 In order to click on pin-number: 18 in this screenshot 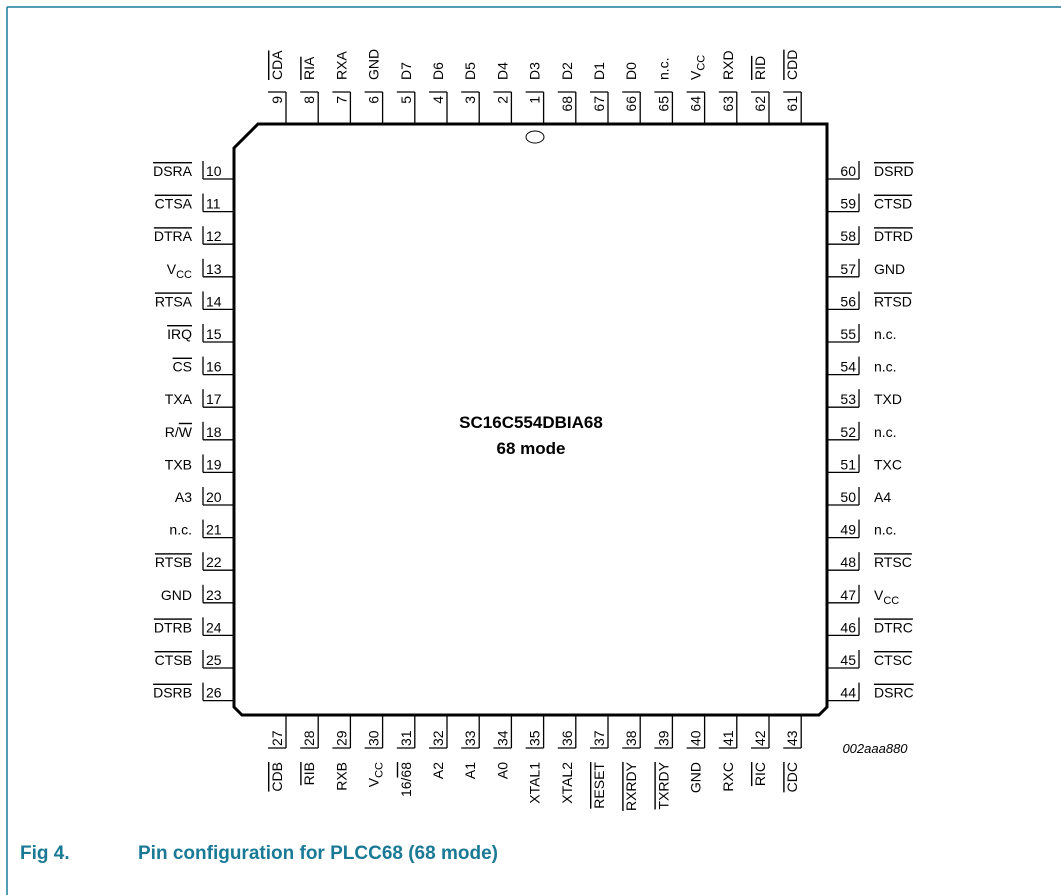, I will do `click(214, 432)`.